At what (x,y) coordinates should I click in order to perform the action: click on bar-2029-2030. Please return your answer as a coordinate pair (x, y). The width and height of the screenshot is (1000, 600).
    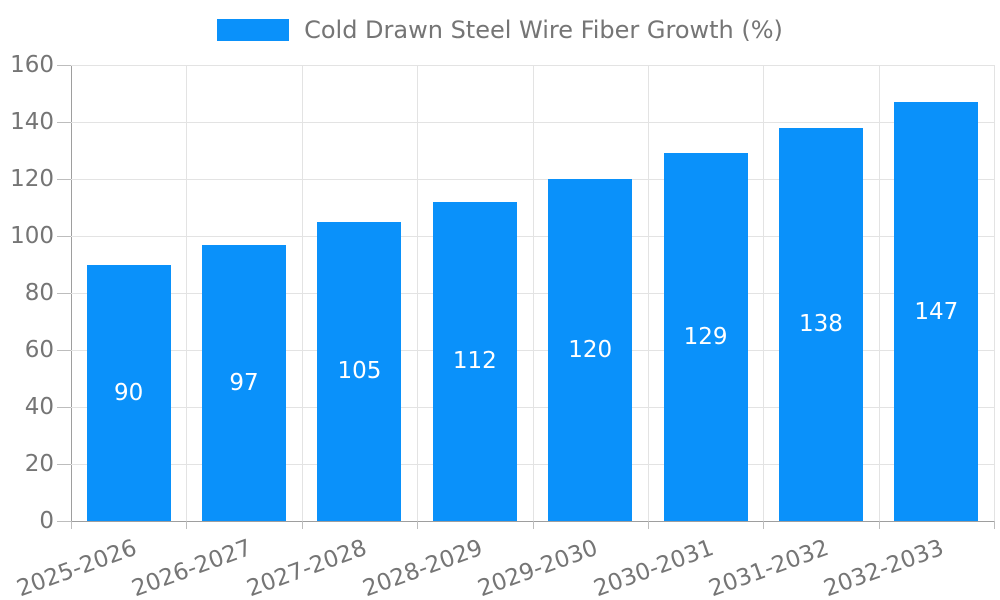
    Looking at the image, I should click on (590, 350).